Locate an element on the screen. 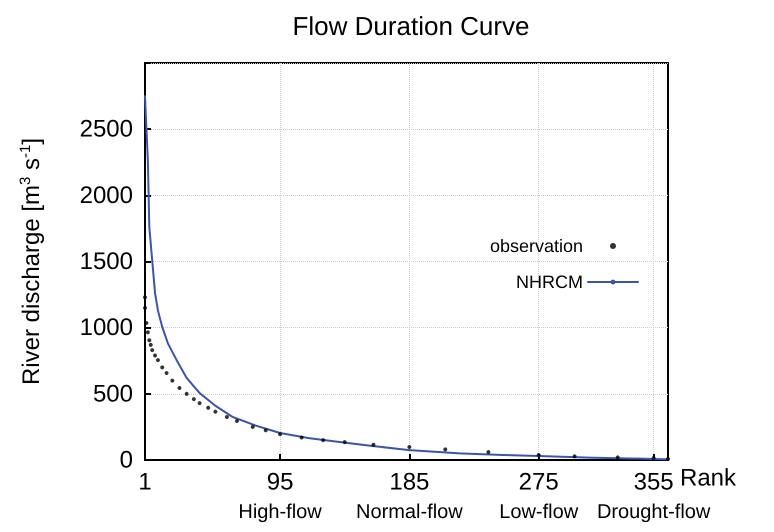 This screenshot has height=532, width=774. x-tick-label: 95 is located at coordinates (280, 482).